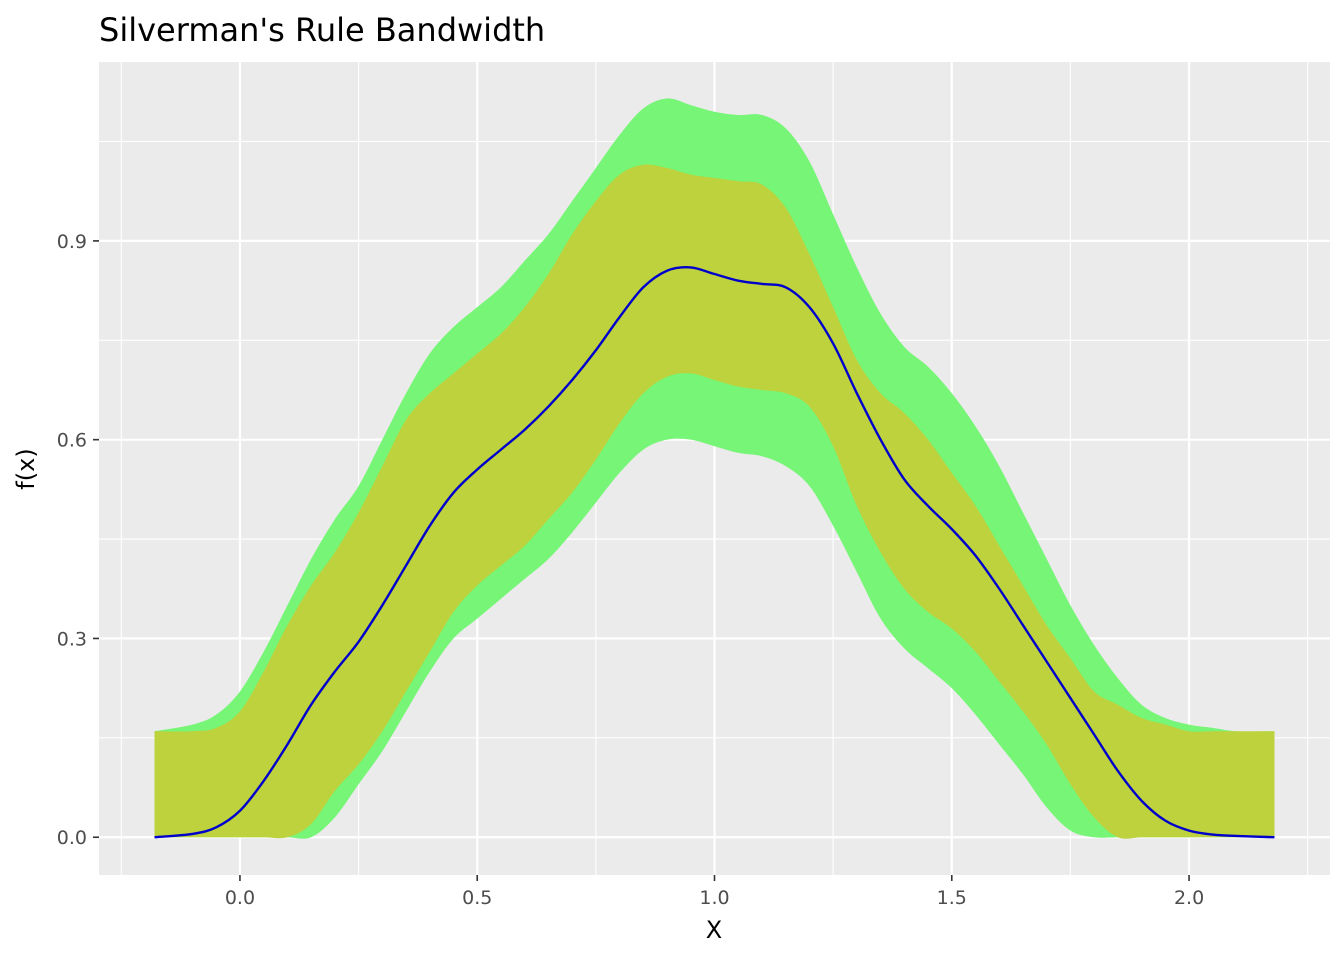  I want to click on x-tick-label: 0.5, so click(477, 898).